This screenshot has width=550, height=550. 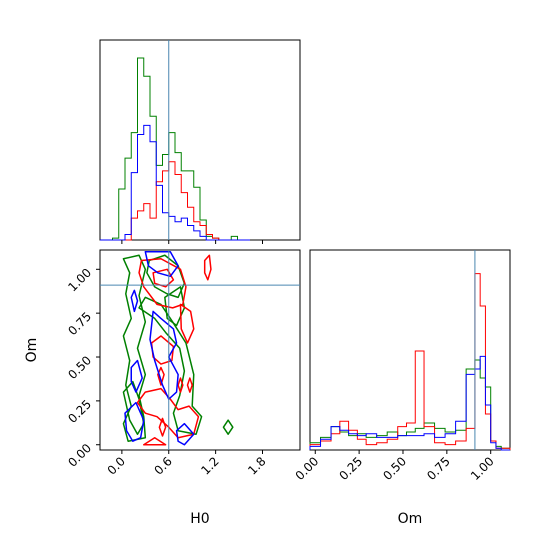 I want to click on hist-h0-series-group, so click(x=175, y=149).